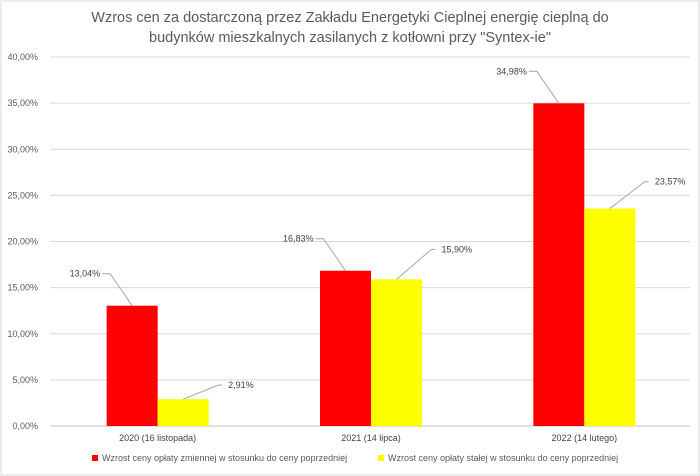 The width and height of the screenshot is (700, 476). What do you see at coordinates (85, 274) in the screenshot?
I see `data-label: 13,04%` at bounding box center [85, 274].